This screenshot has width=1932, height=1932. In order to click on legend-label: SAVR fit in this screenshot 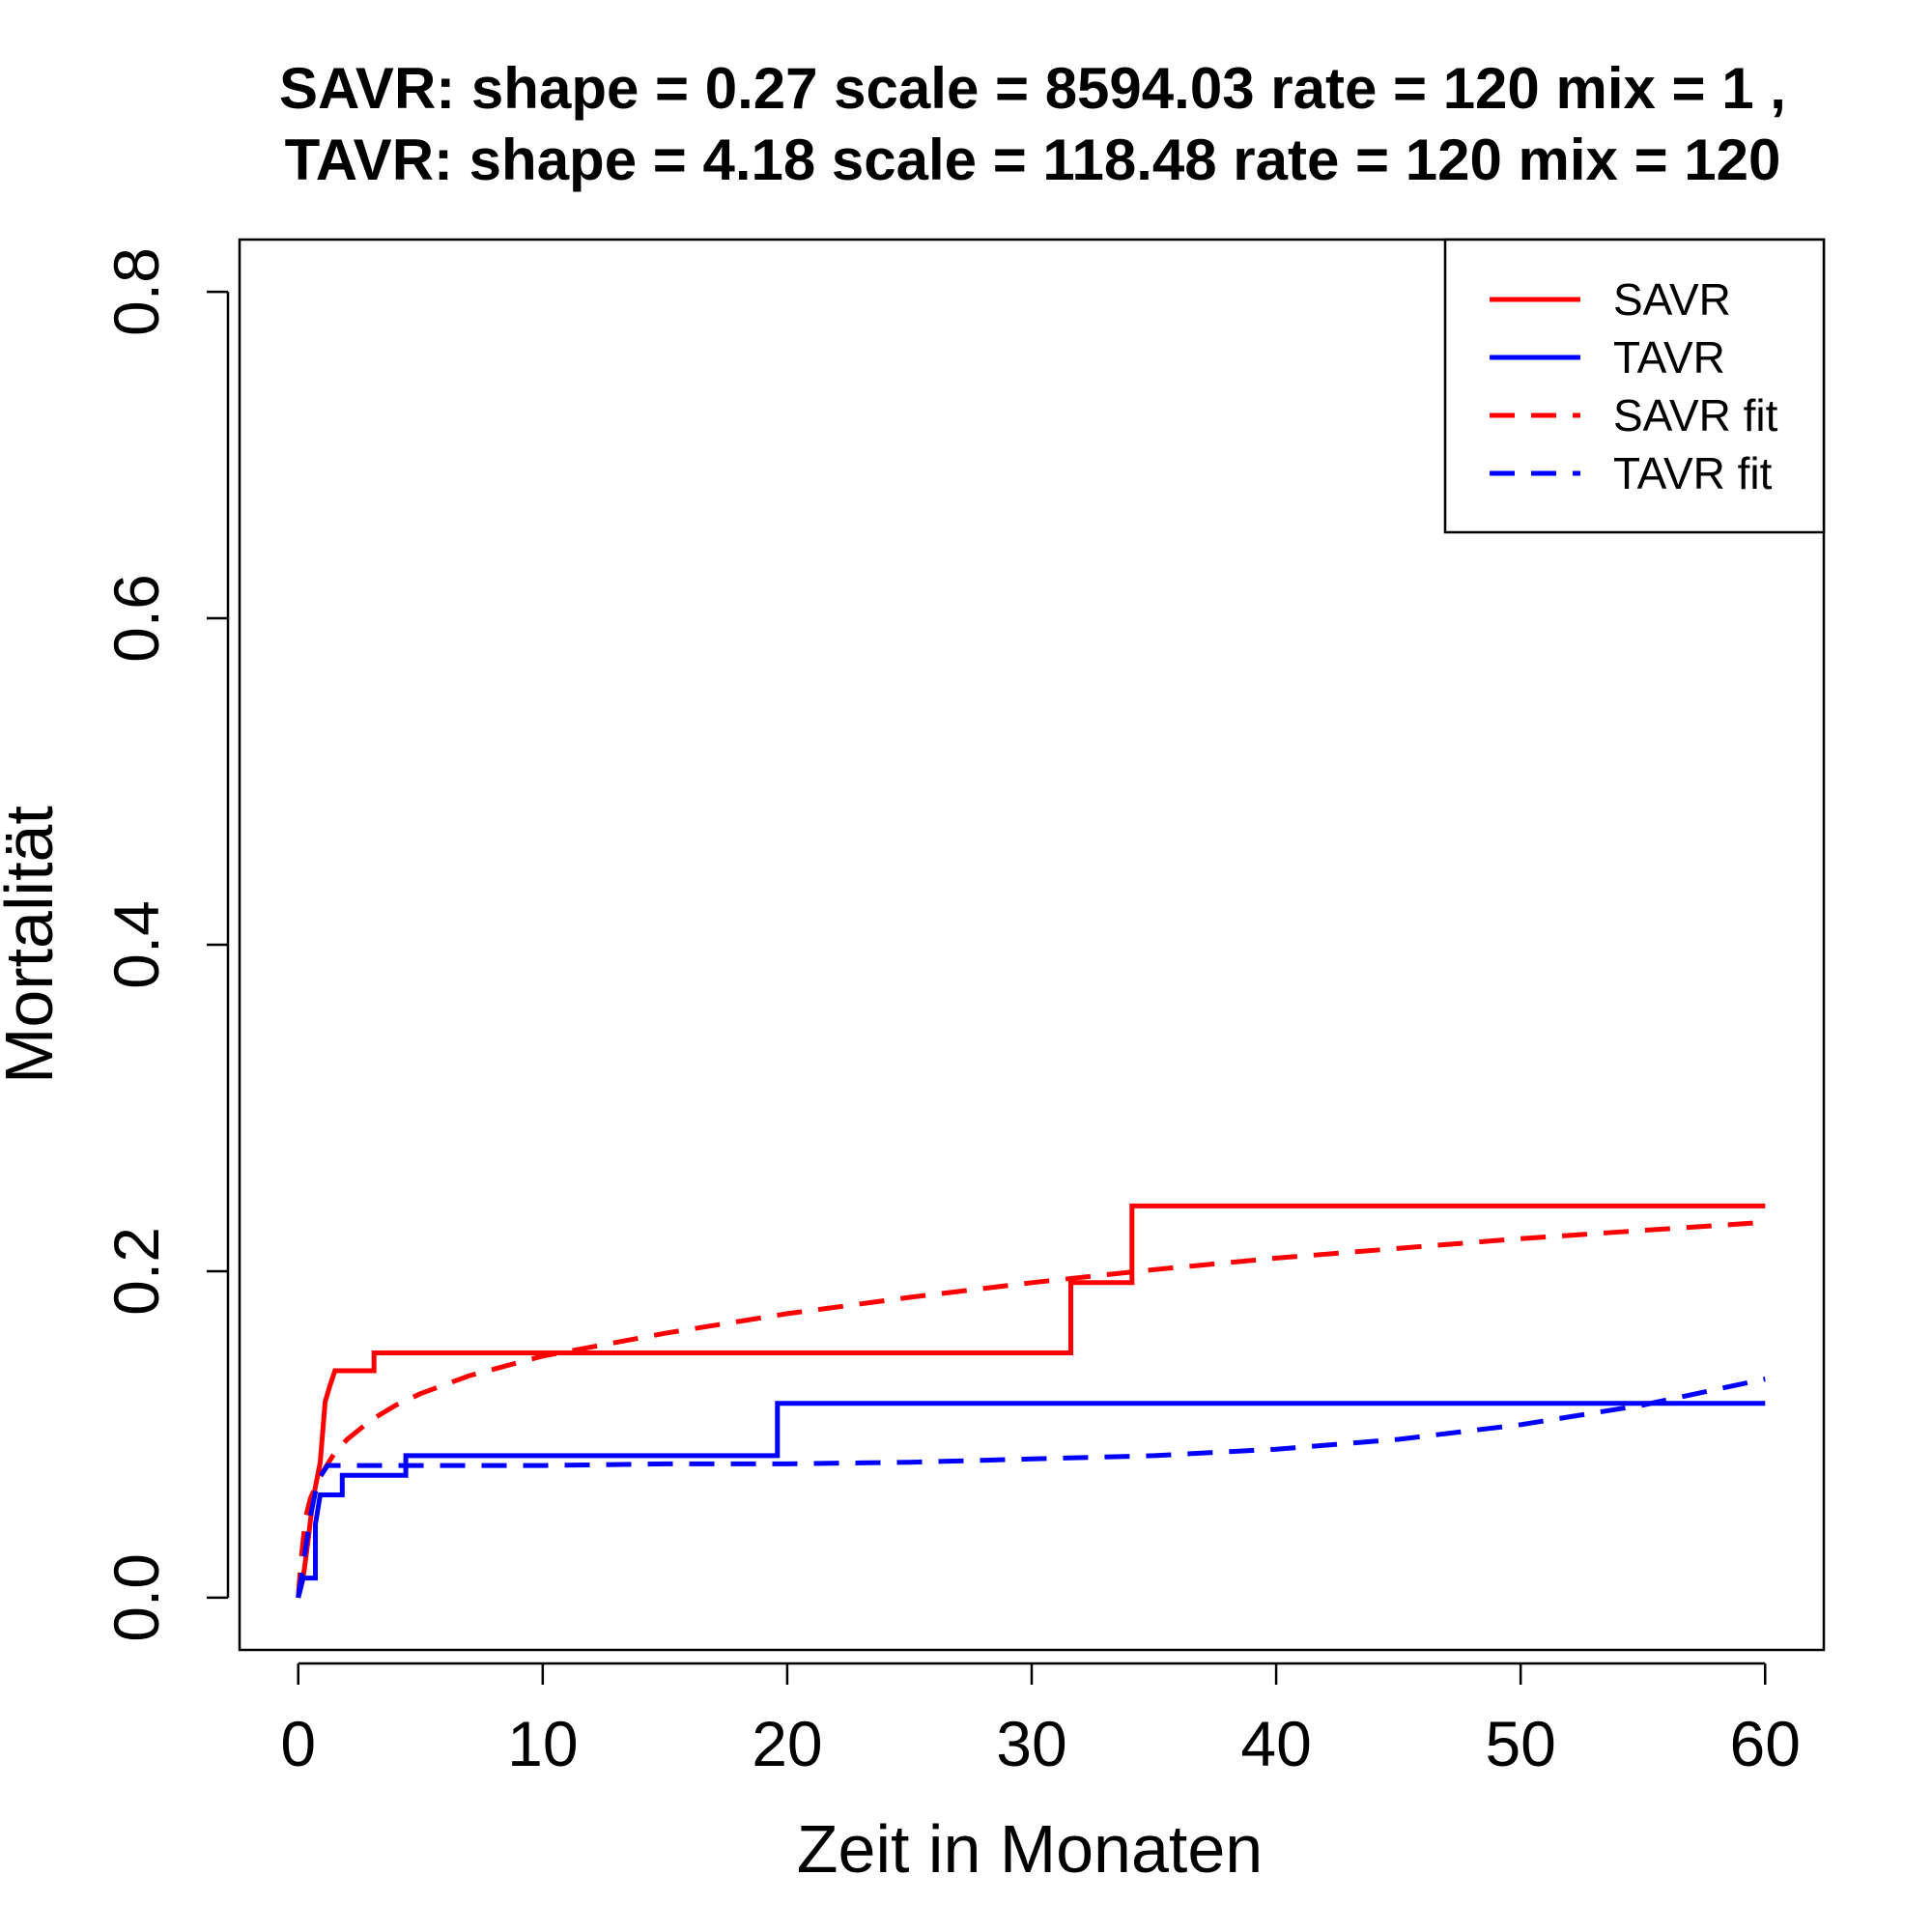, I will do `click(1695, 415)`.